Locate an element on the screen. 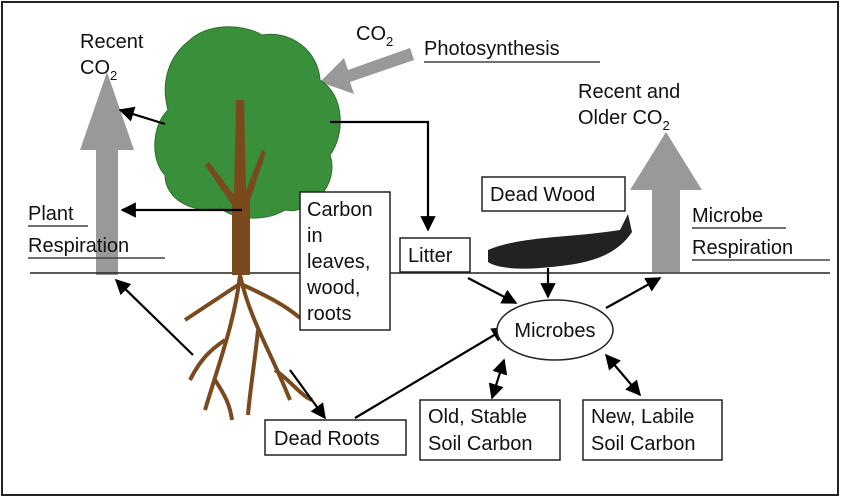 This screenshot has height=498, width=841. photosynthesis-label: Photosynthesis is located at coordinates (492, 49).